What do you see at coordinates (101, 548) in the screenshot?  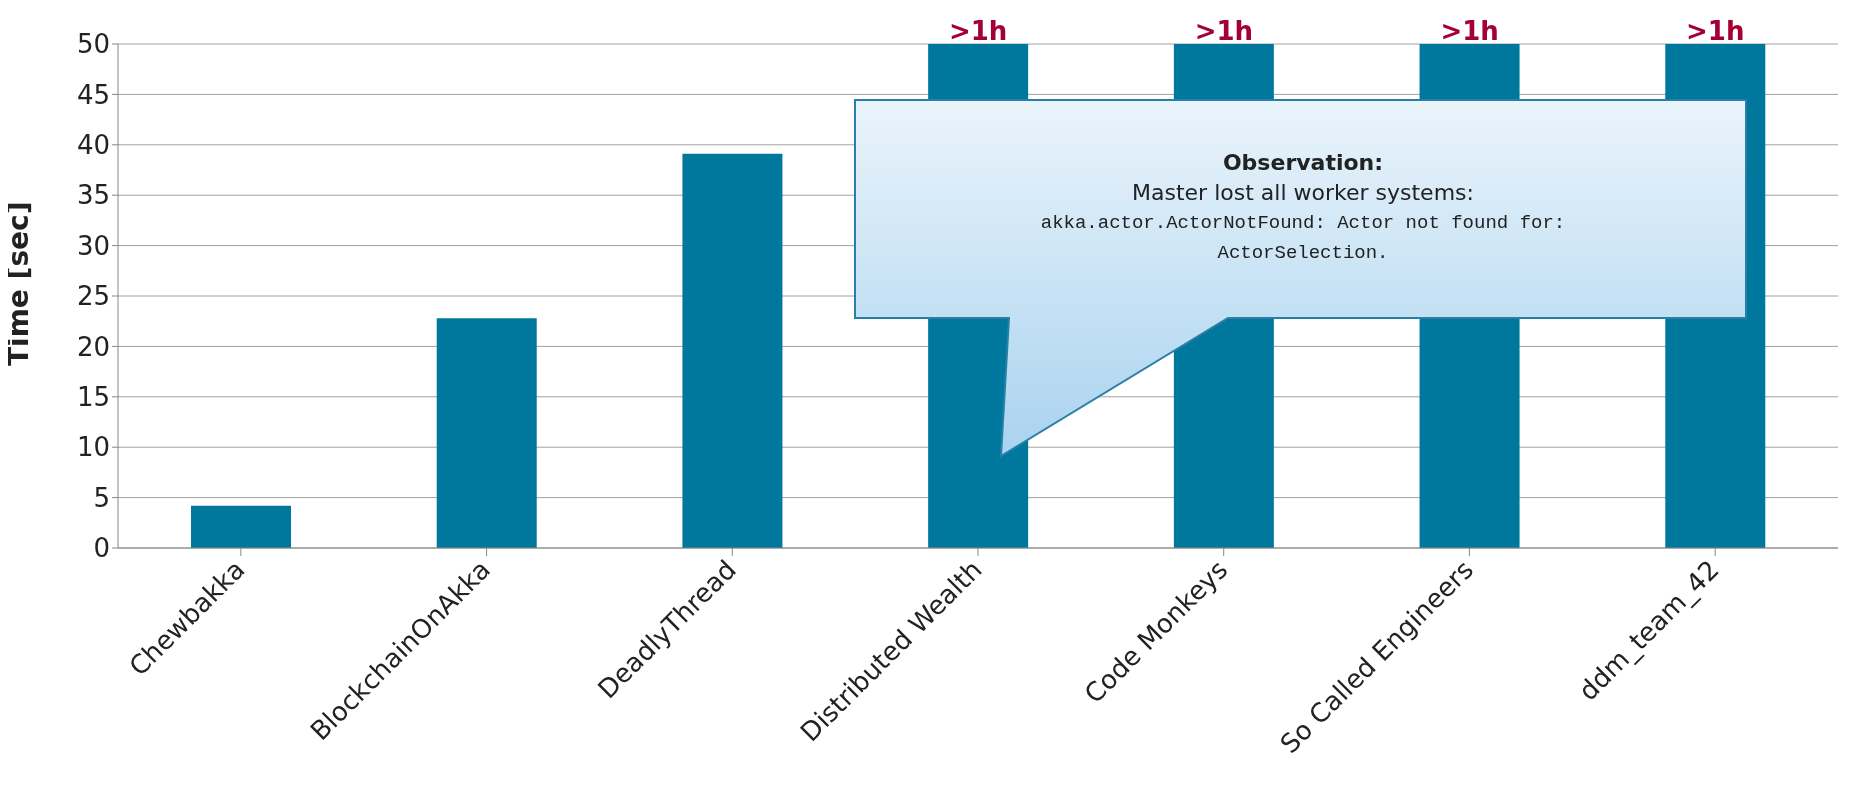 I see `y-tick-label: 0` at bounding box center [101, 548].